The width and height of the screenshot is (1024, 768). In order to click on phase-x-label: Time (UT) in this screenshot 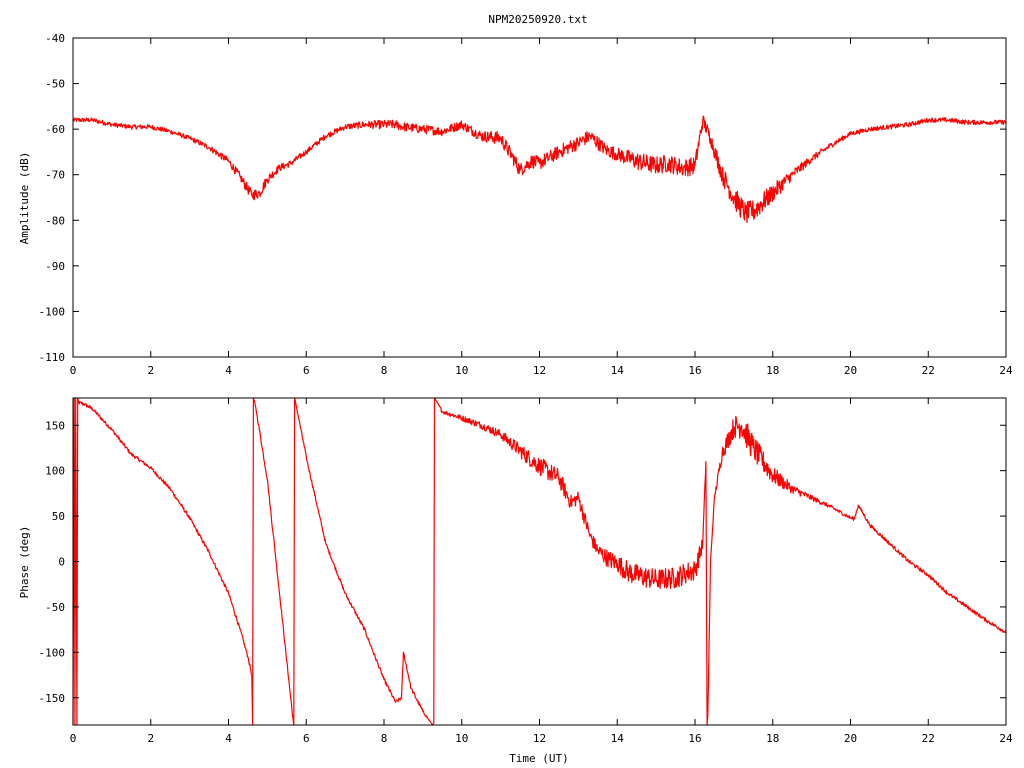, I will do `click(539, 758)`.